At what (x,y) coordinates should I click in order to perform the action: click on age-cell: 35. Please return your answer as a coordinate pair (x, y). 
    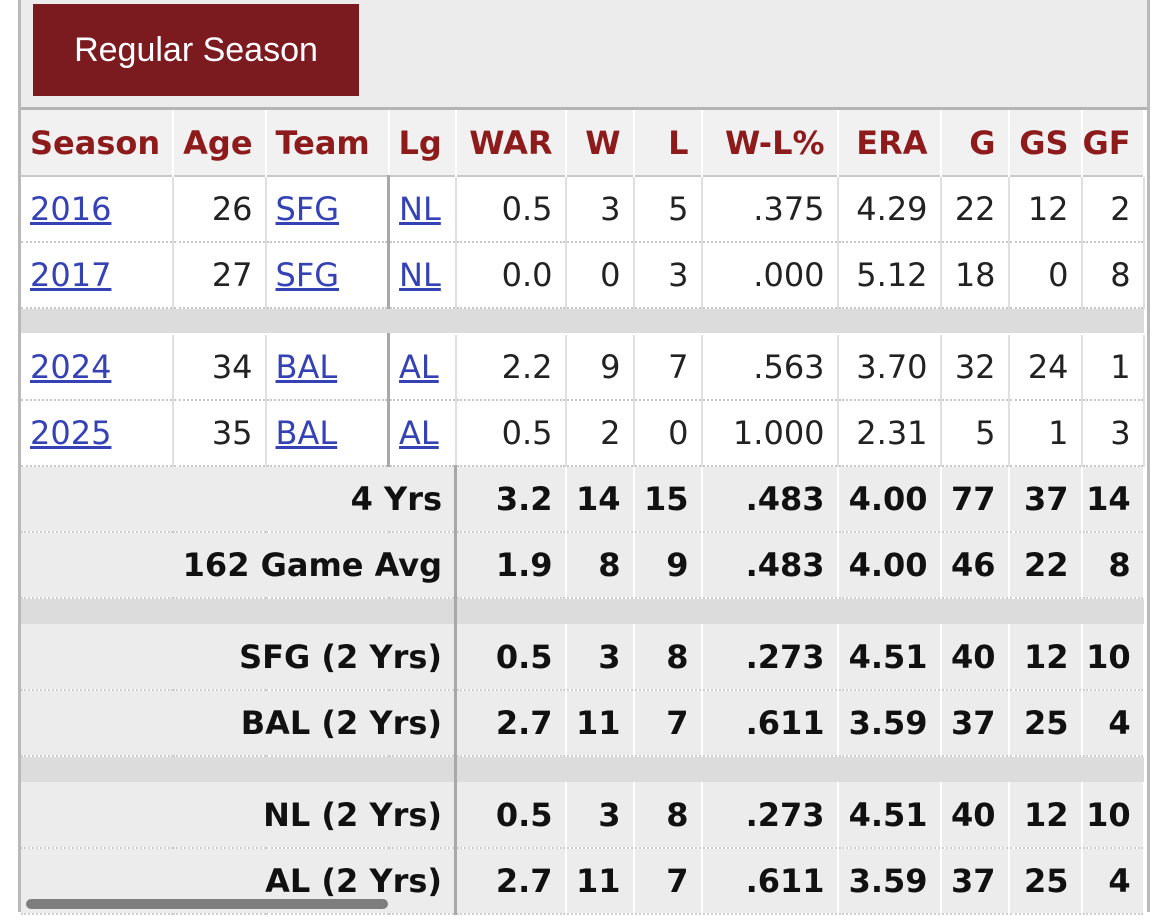
    Looking at the image, I should click on (220, 433).